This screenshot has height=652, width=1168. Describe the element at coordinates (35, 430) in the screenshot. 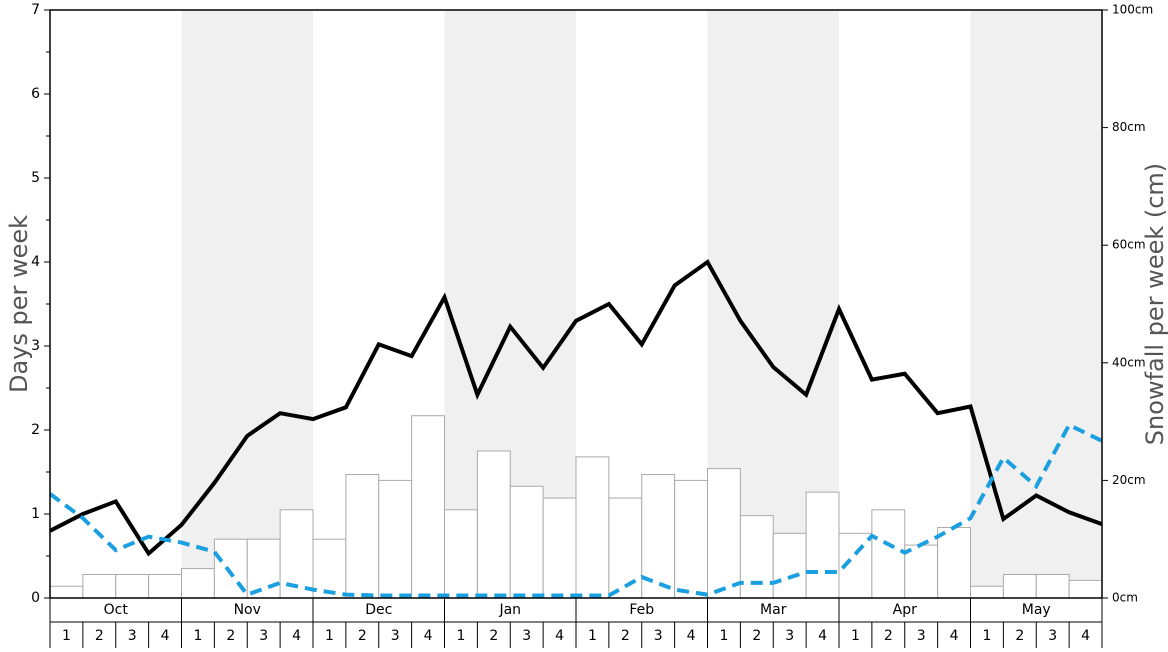

I see `y-tick-label: 2` at that location.